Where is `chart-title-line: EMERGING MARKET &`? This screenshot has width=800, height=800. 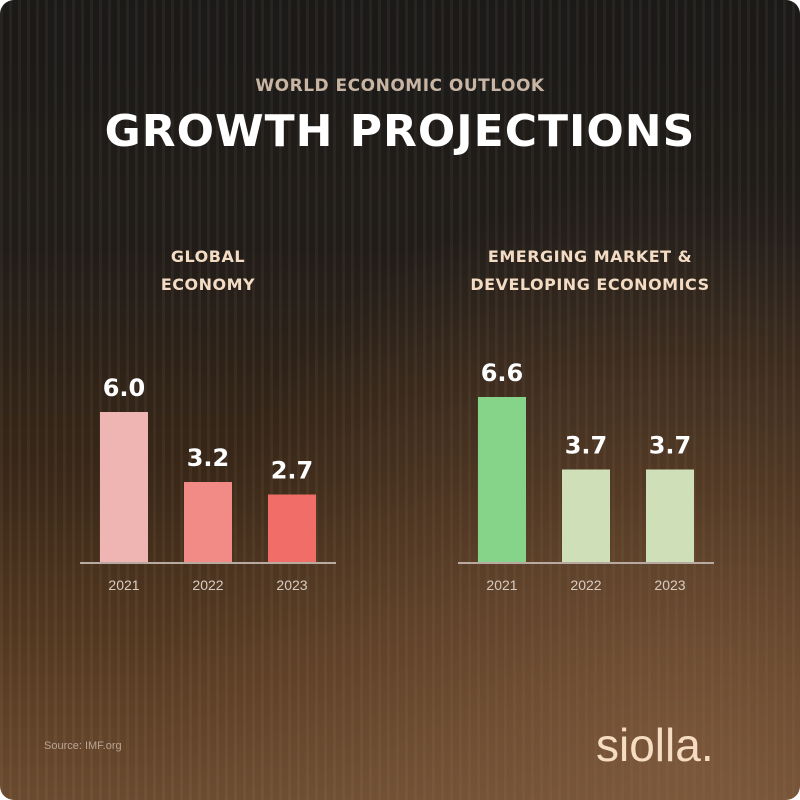 chart-title-line: EMERGING MARKET & is located at coordinates (590, 256).